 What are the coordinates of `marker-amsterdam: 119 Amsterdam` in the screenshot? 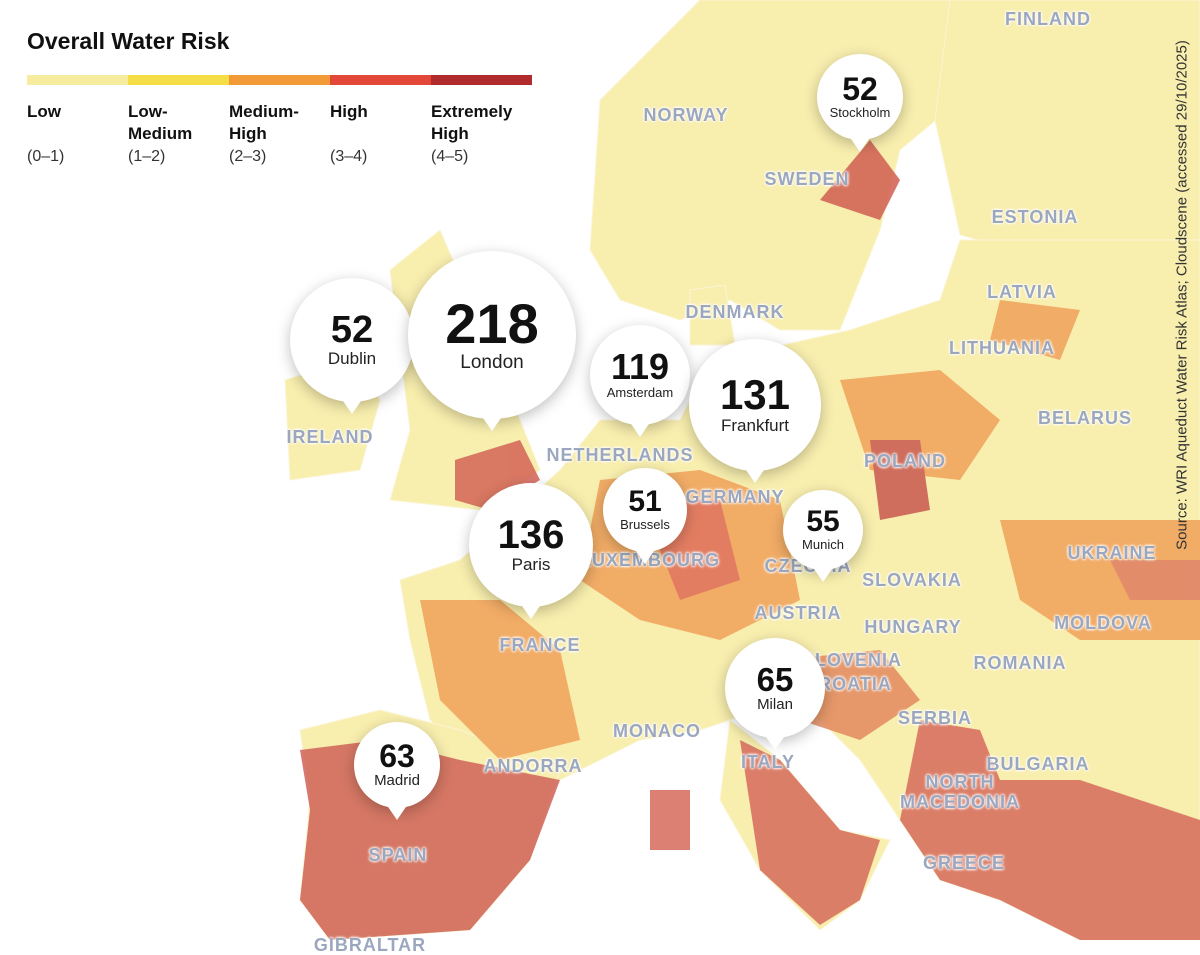 It's located at (640, 375).